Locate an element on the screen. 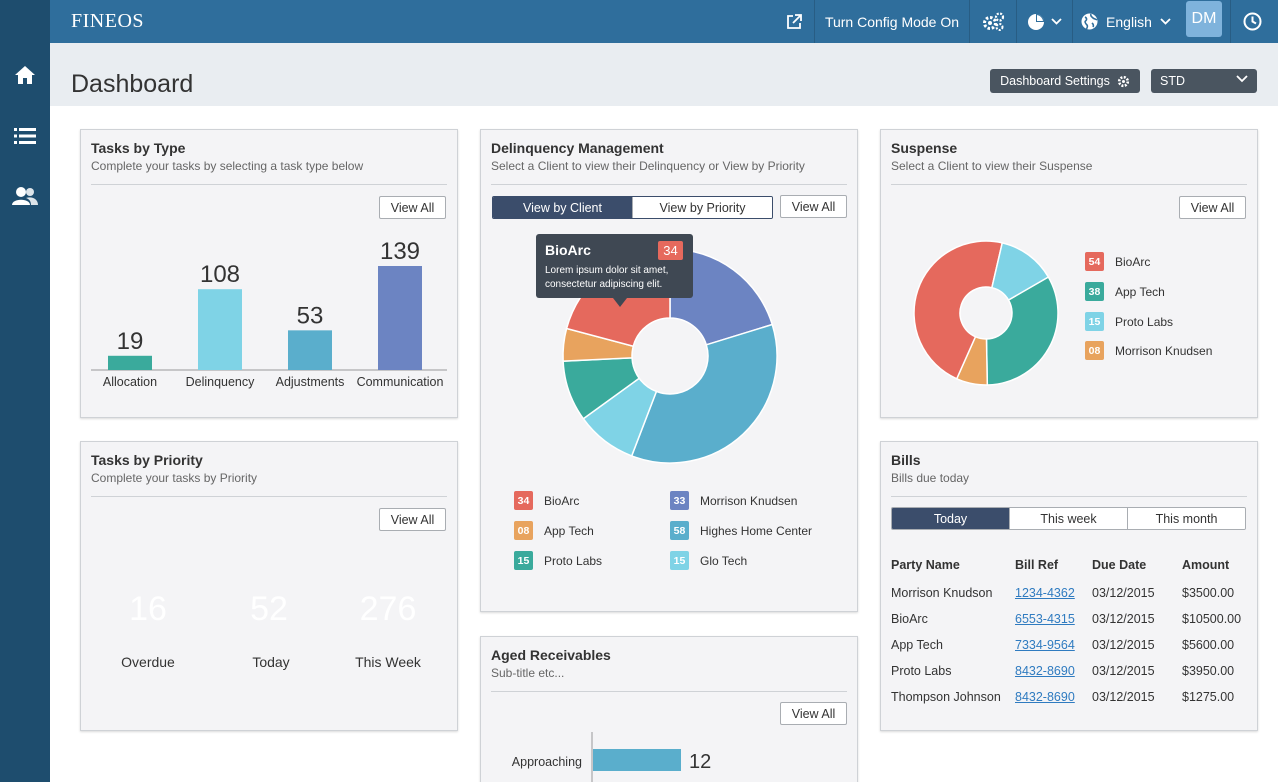  bar-value-label: 12 is located at coordinates (700, 762).